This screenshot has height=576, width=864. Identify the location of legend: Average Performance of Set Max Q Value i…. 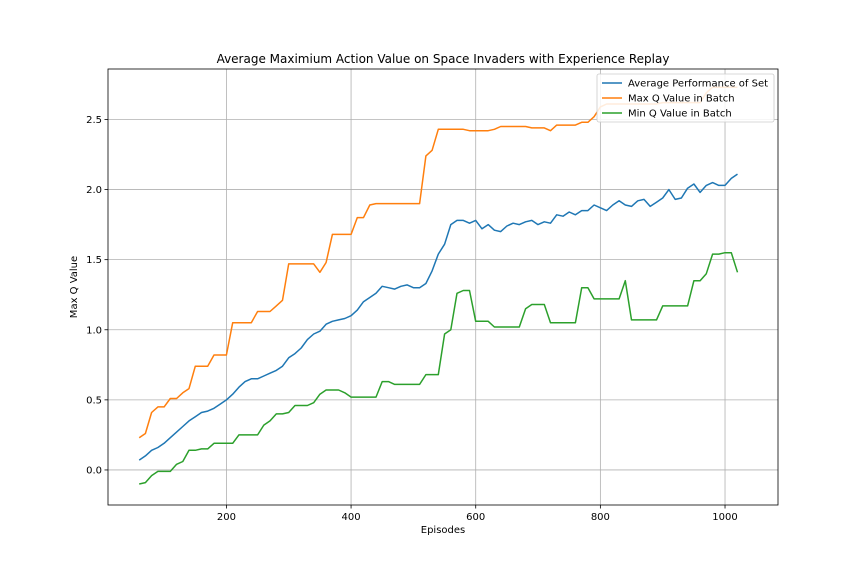
(685, 98).